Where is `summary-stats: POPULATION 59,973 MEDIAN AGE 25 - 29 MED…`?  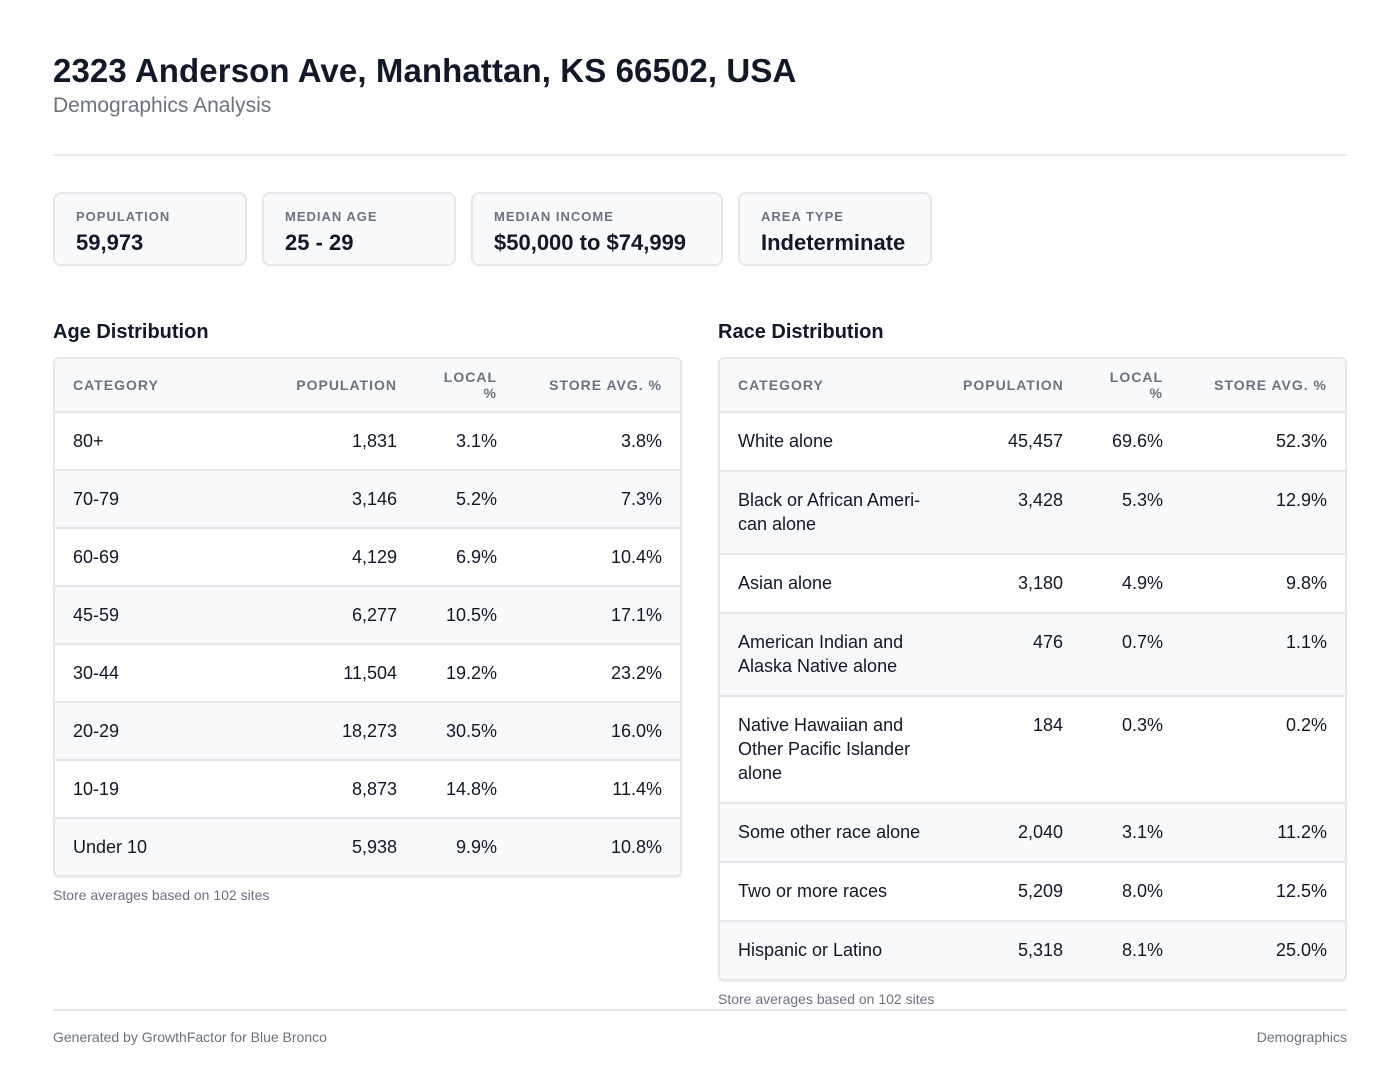 summary-stats: POPULATION 59,973 MEDIAN AGE 25 - 29 MED… is located at coordinates (700, 229).